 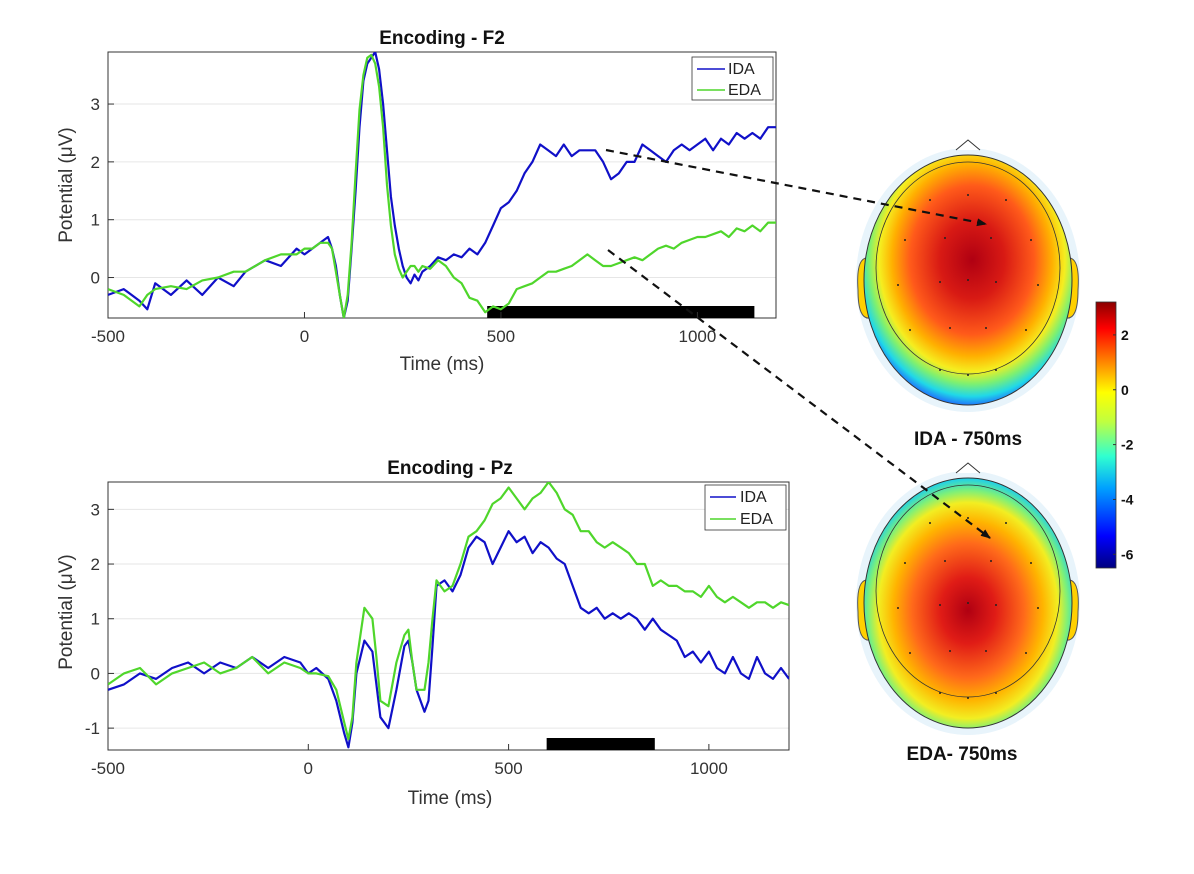 I want to click on chart-title: Encoding - F2, so click(x=442, y=38).